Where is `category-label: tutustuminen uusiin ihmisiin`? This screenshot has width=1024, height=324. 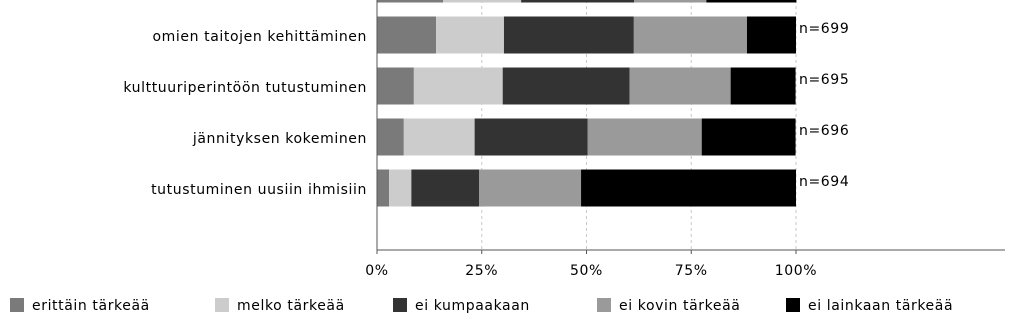
category-label: tutustuminen uusiin ihmisiin is located at coordinates (259, 190).